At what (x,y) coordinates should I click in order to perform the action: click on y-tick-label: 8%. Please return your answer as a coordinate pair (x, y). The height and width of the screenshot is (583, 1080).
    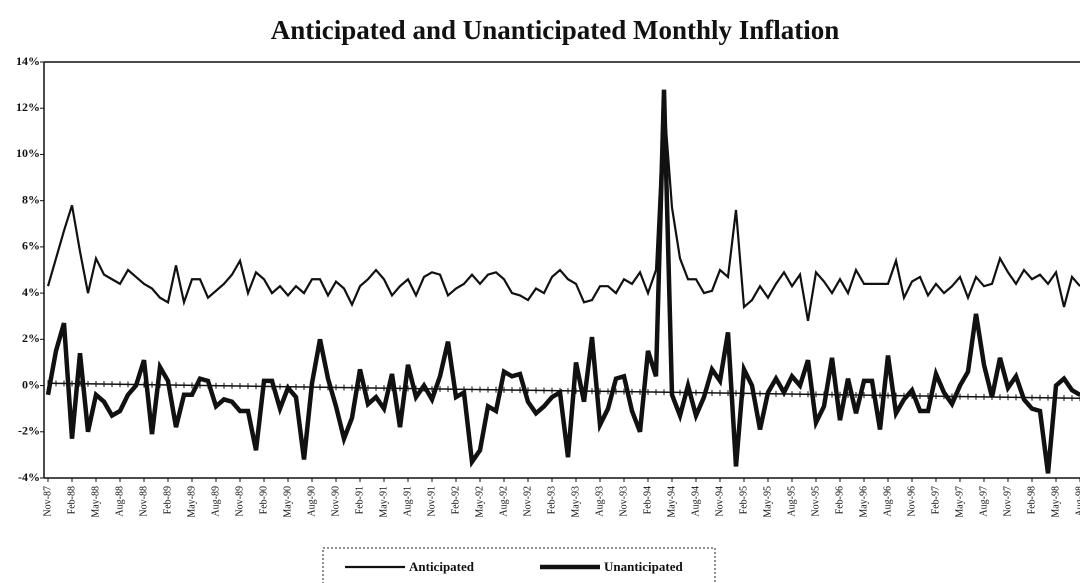
    Looking at the image, I should click on (31, 199).